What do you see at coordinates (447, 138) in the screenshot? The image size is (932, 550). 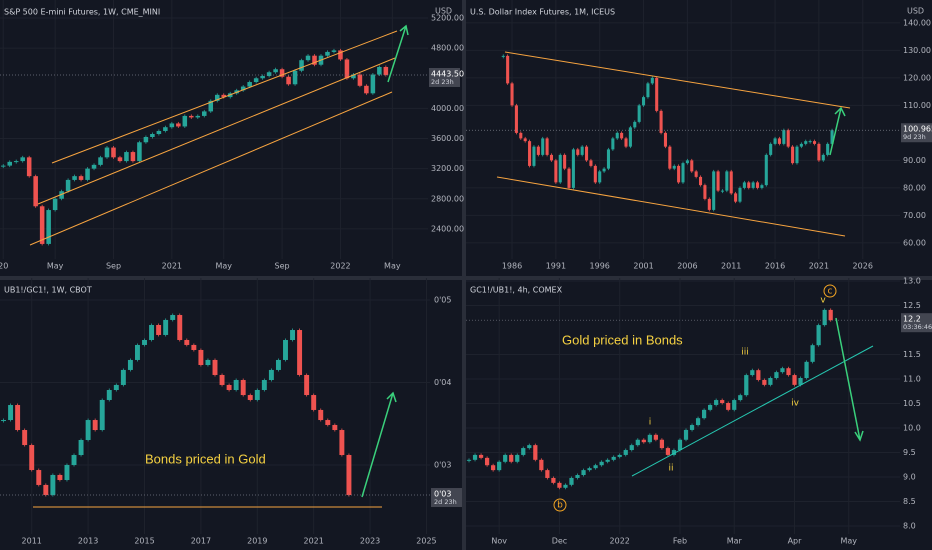 I see `y-tick-label: 3600.00` at bounding box center [447, 138].